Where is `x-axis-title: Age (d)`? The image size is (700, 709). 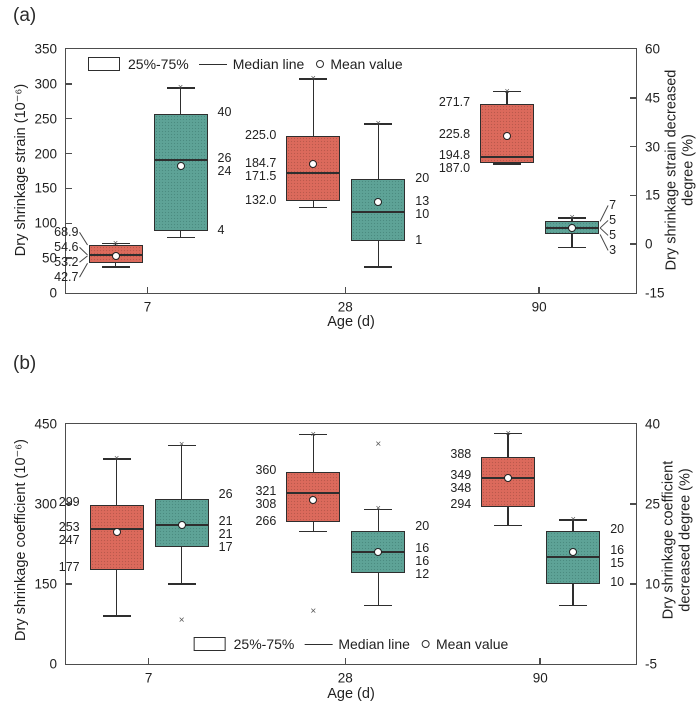
x-axis-title: Age (d) is located at coordinates (351, 694).